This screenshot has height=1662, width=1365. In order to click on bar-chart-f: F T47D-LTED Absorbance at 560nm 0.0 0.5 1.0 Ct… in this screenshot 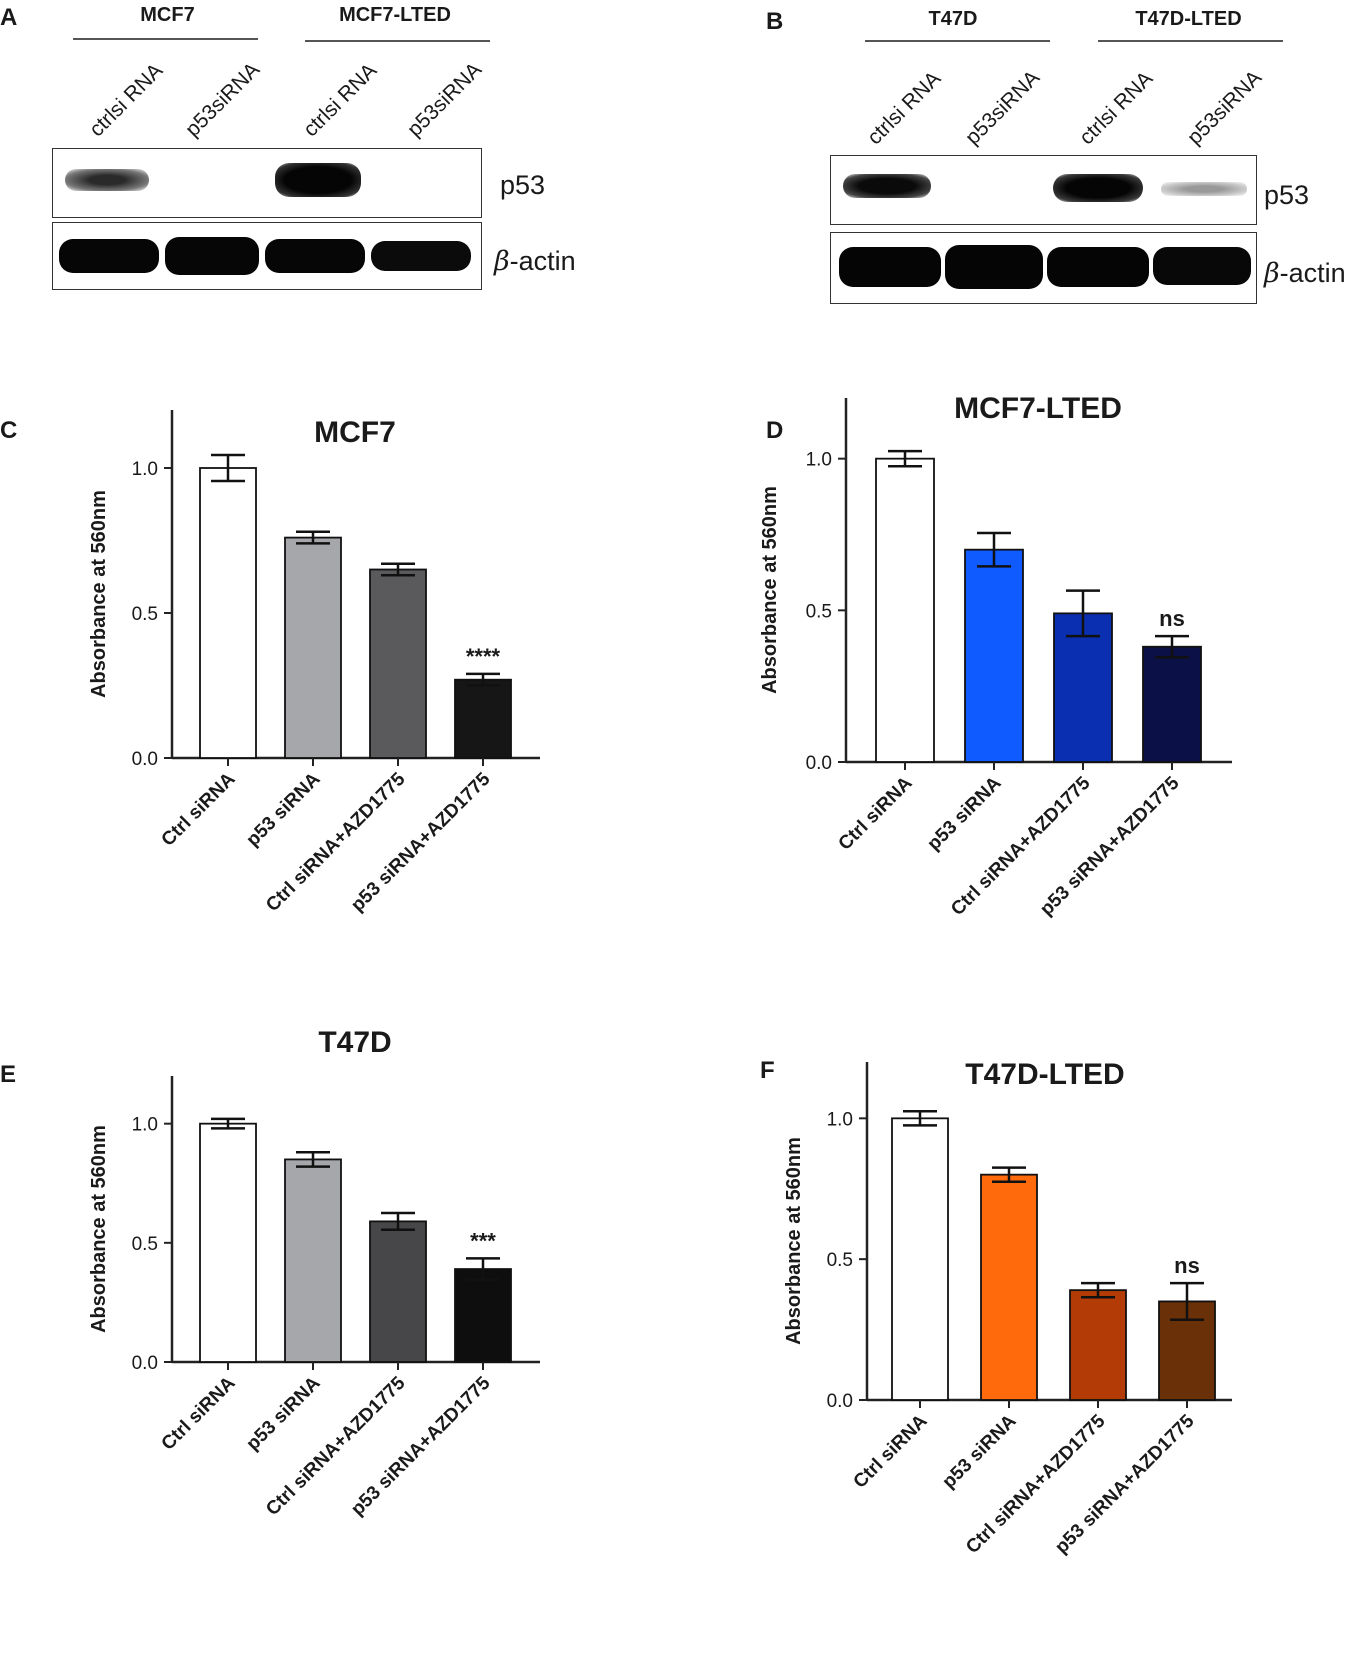, I will do `click(996, 1307)`.